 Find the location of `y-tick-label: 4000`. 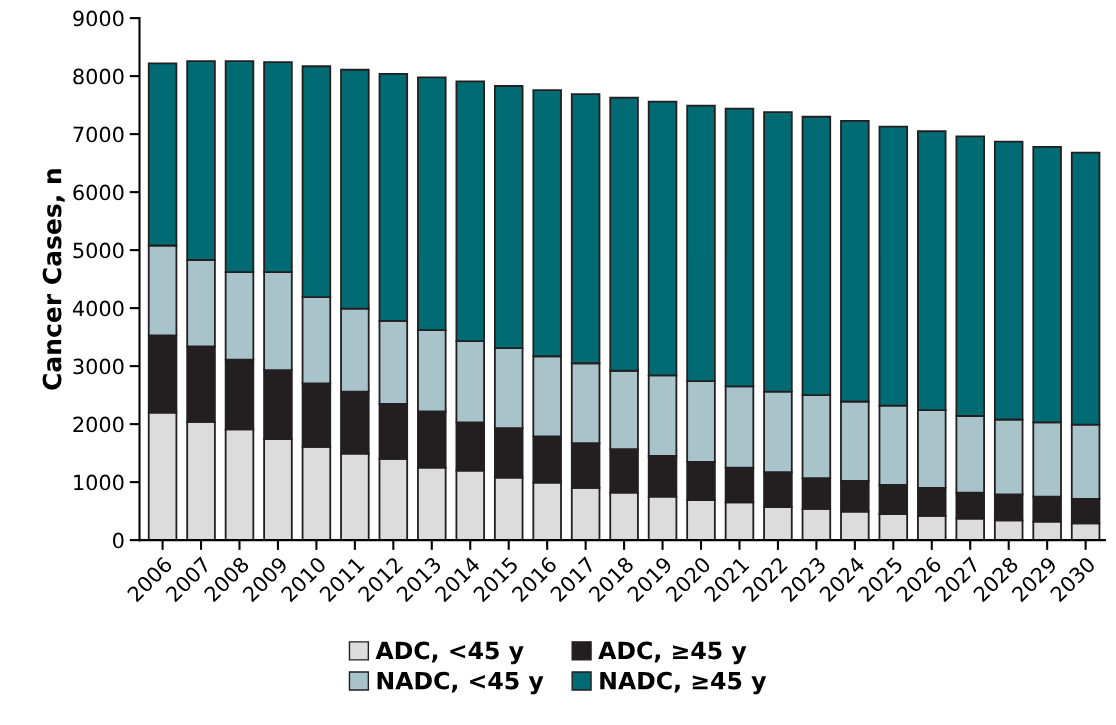

y-tick-label: 4000 is located at coordinates (98, 308).